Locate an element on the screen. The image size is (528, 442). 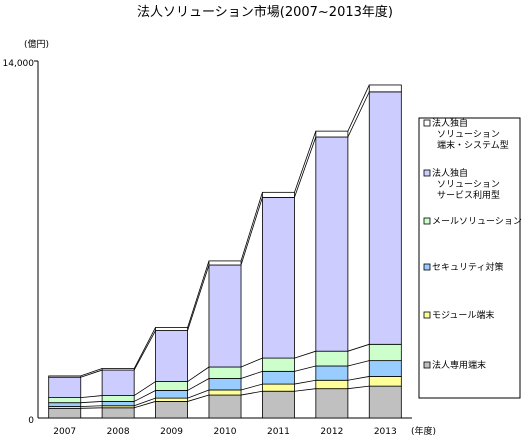
x-tick-label-2010: 2010 is located at coordinates (225, 432).